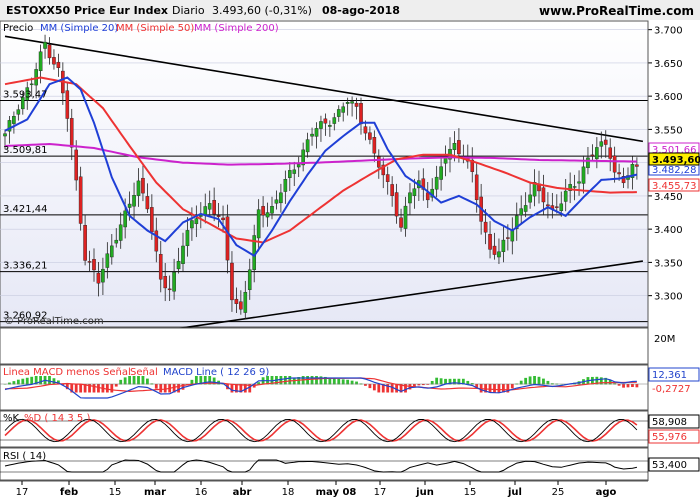 The image size is (700, 504). What do you see at coordinates (321, 466) in the screenshot?
I see `rsi-line` at bounding box center [321, 466].